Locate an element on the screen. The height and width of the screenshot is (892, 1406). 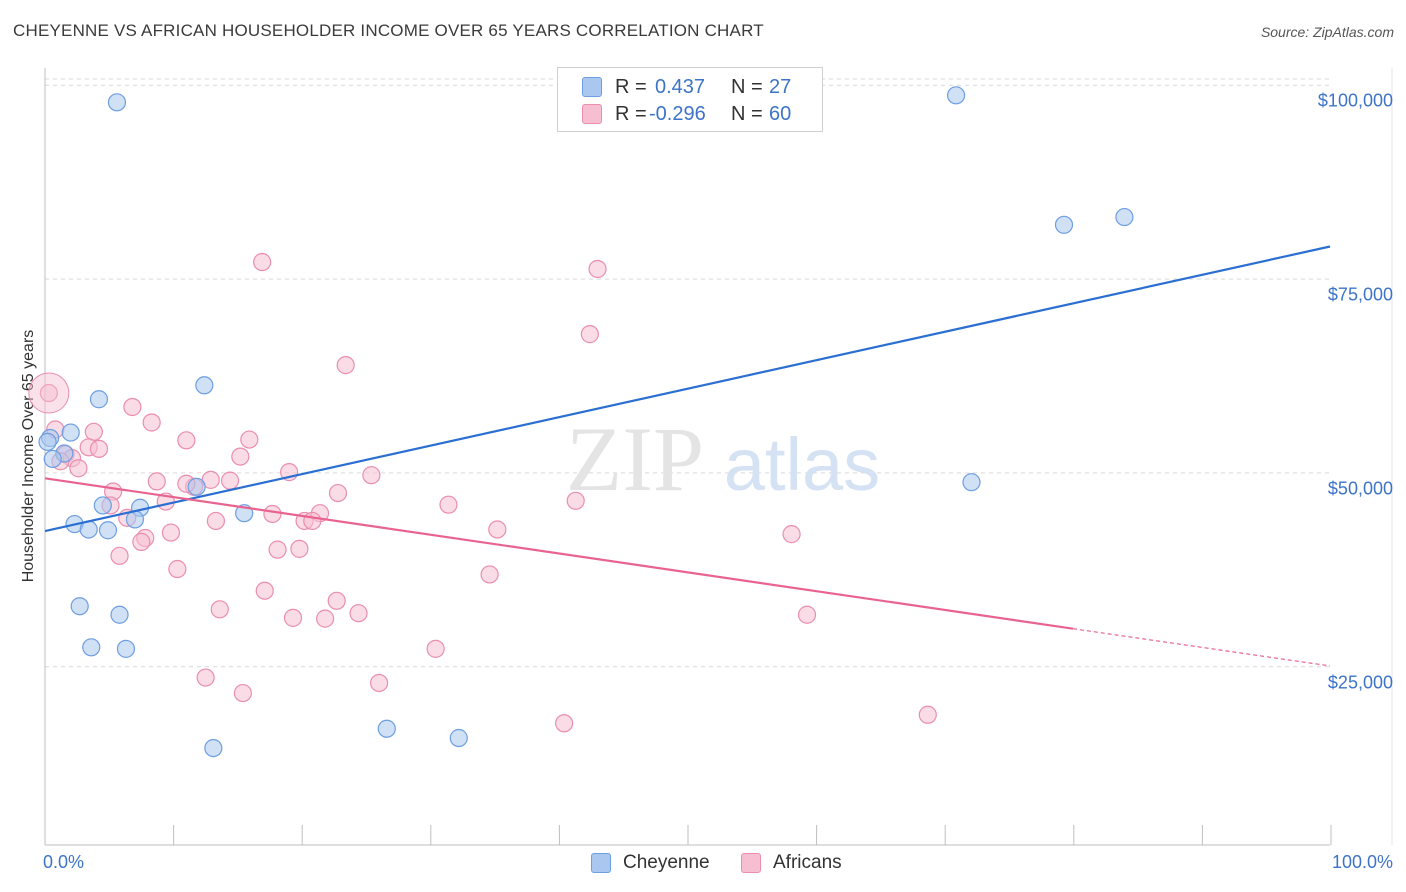
legend-row-africans: R = -0.296 N = 60 is located at coordinates (686, 114).